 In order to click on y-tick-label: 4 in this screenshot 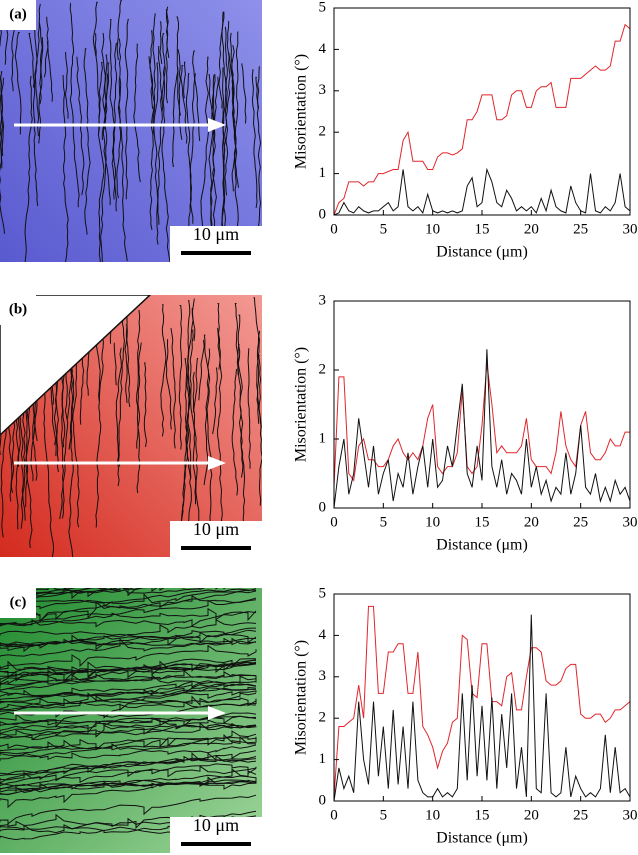, I will do `click(323, 49)`.